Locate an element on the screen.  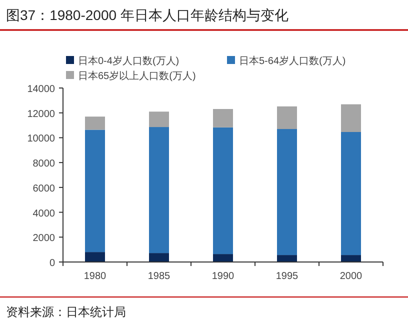
y-tick-label: 6000 is located at coordinates (44, 188).